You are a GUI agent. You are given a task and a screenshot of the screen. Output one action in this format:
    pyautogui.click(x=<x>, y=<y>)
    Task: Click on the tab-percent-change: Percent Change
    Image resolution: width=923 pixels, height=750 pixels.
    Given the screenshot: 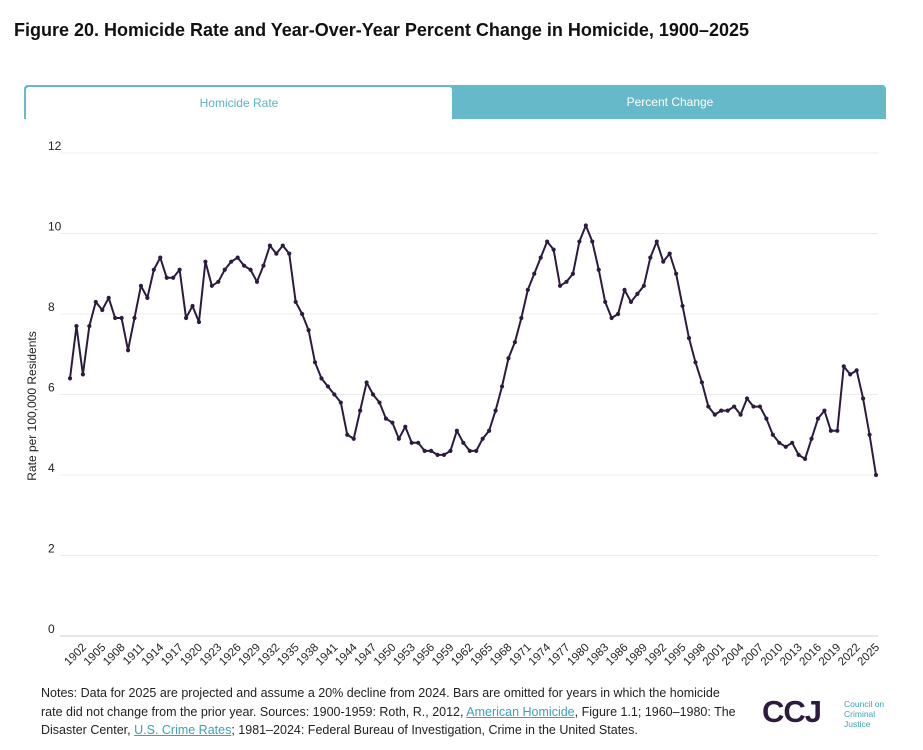 What is the action you would take?
    pyautogui.click(x=670, y=102)
    